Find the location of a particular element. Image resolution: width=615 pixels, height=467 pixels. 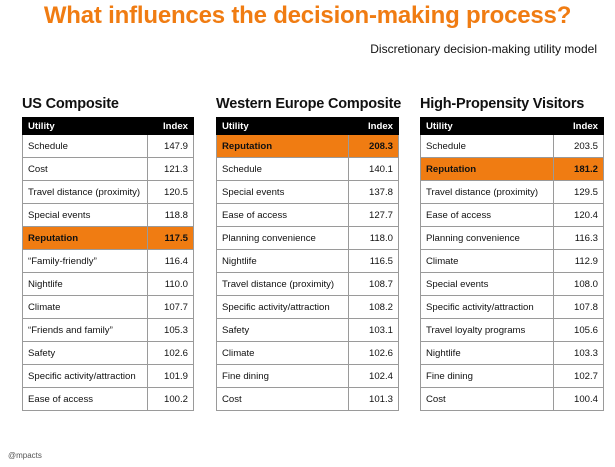

index-cell: 100.2 is located at coordinates (170, 399).